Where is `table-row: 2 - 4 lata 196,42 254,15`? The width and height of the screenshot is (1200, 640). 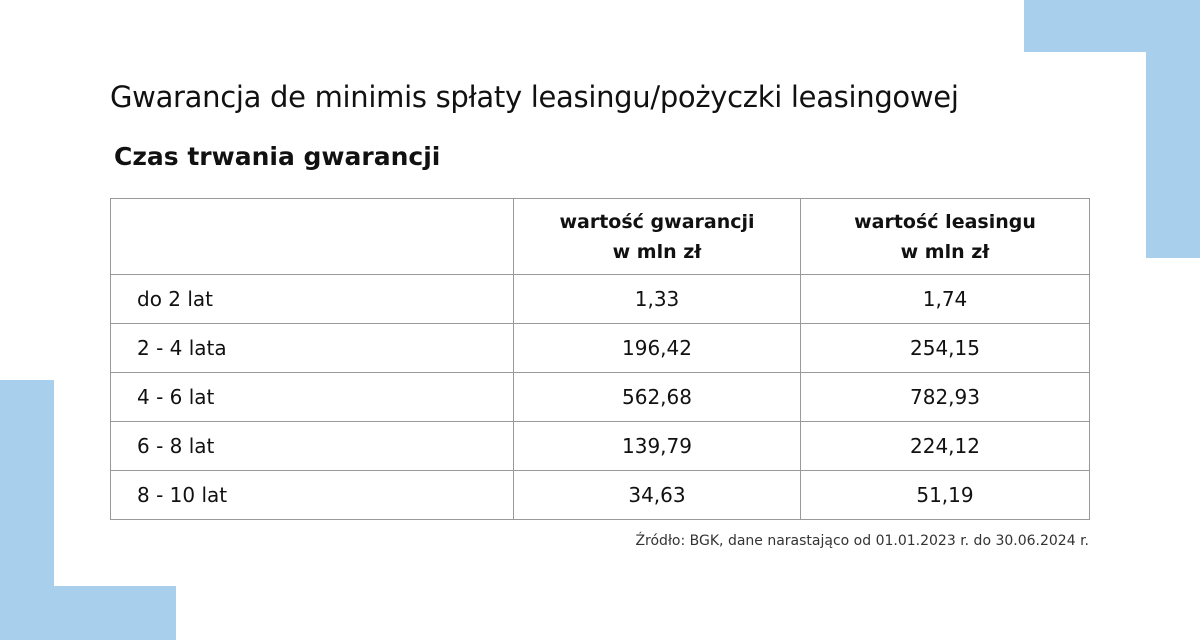 table-row: 2 - 4 lata 196,42 254,15 is located at coordinates (600, 348).